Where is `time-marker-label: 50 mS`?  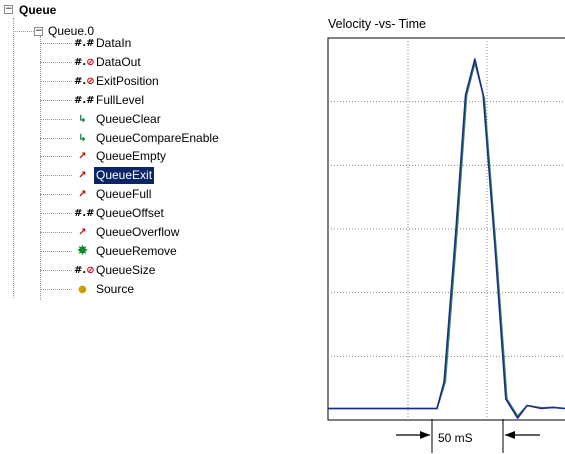 time-marker-label: 50 mS is located at coordinates (455, 438).